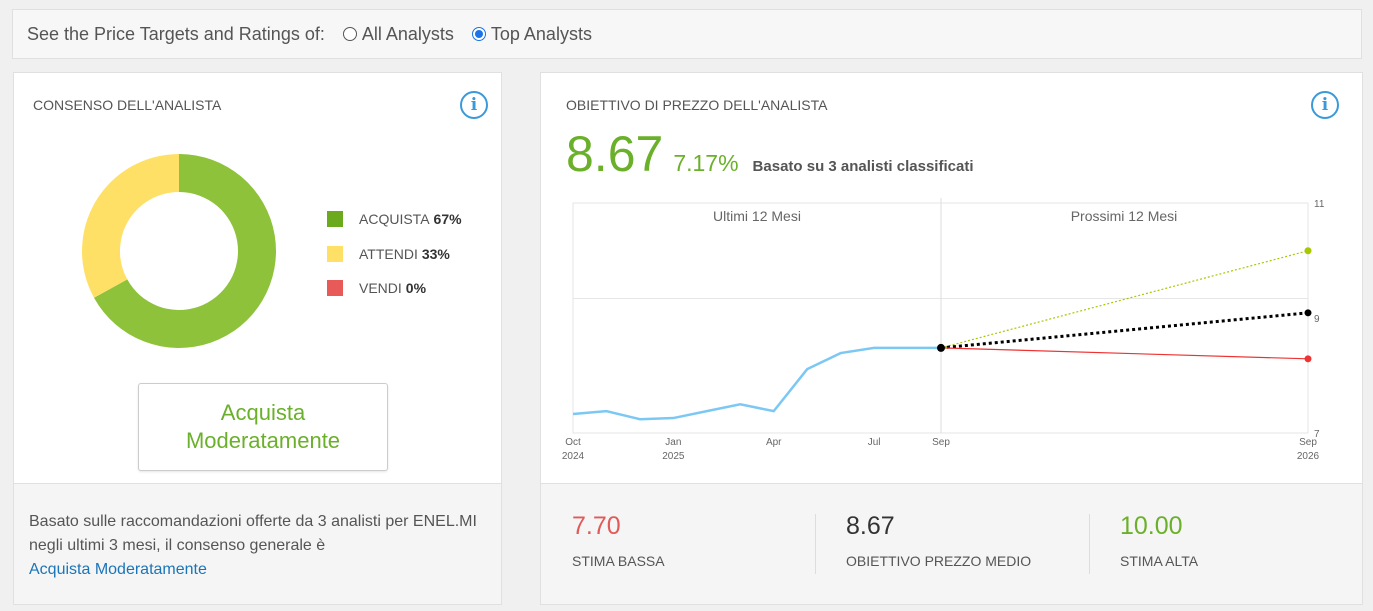 This screenshot has height=611, width=1373. I want to click on legend-pct: 67%, so click(447, 219).